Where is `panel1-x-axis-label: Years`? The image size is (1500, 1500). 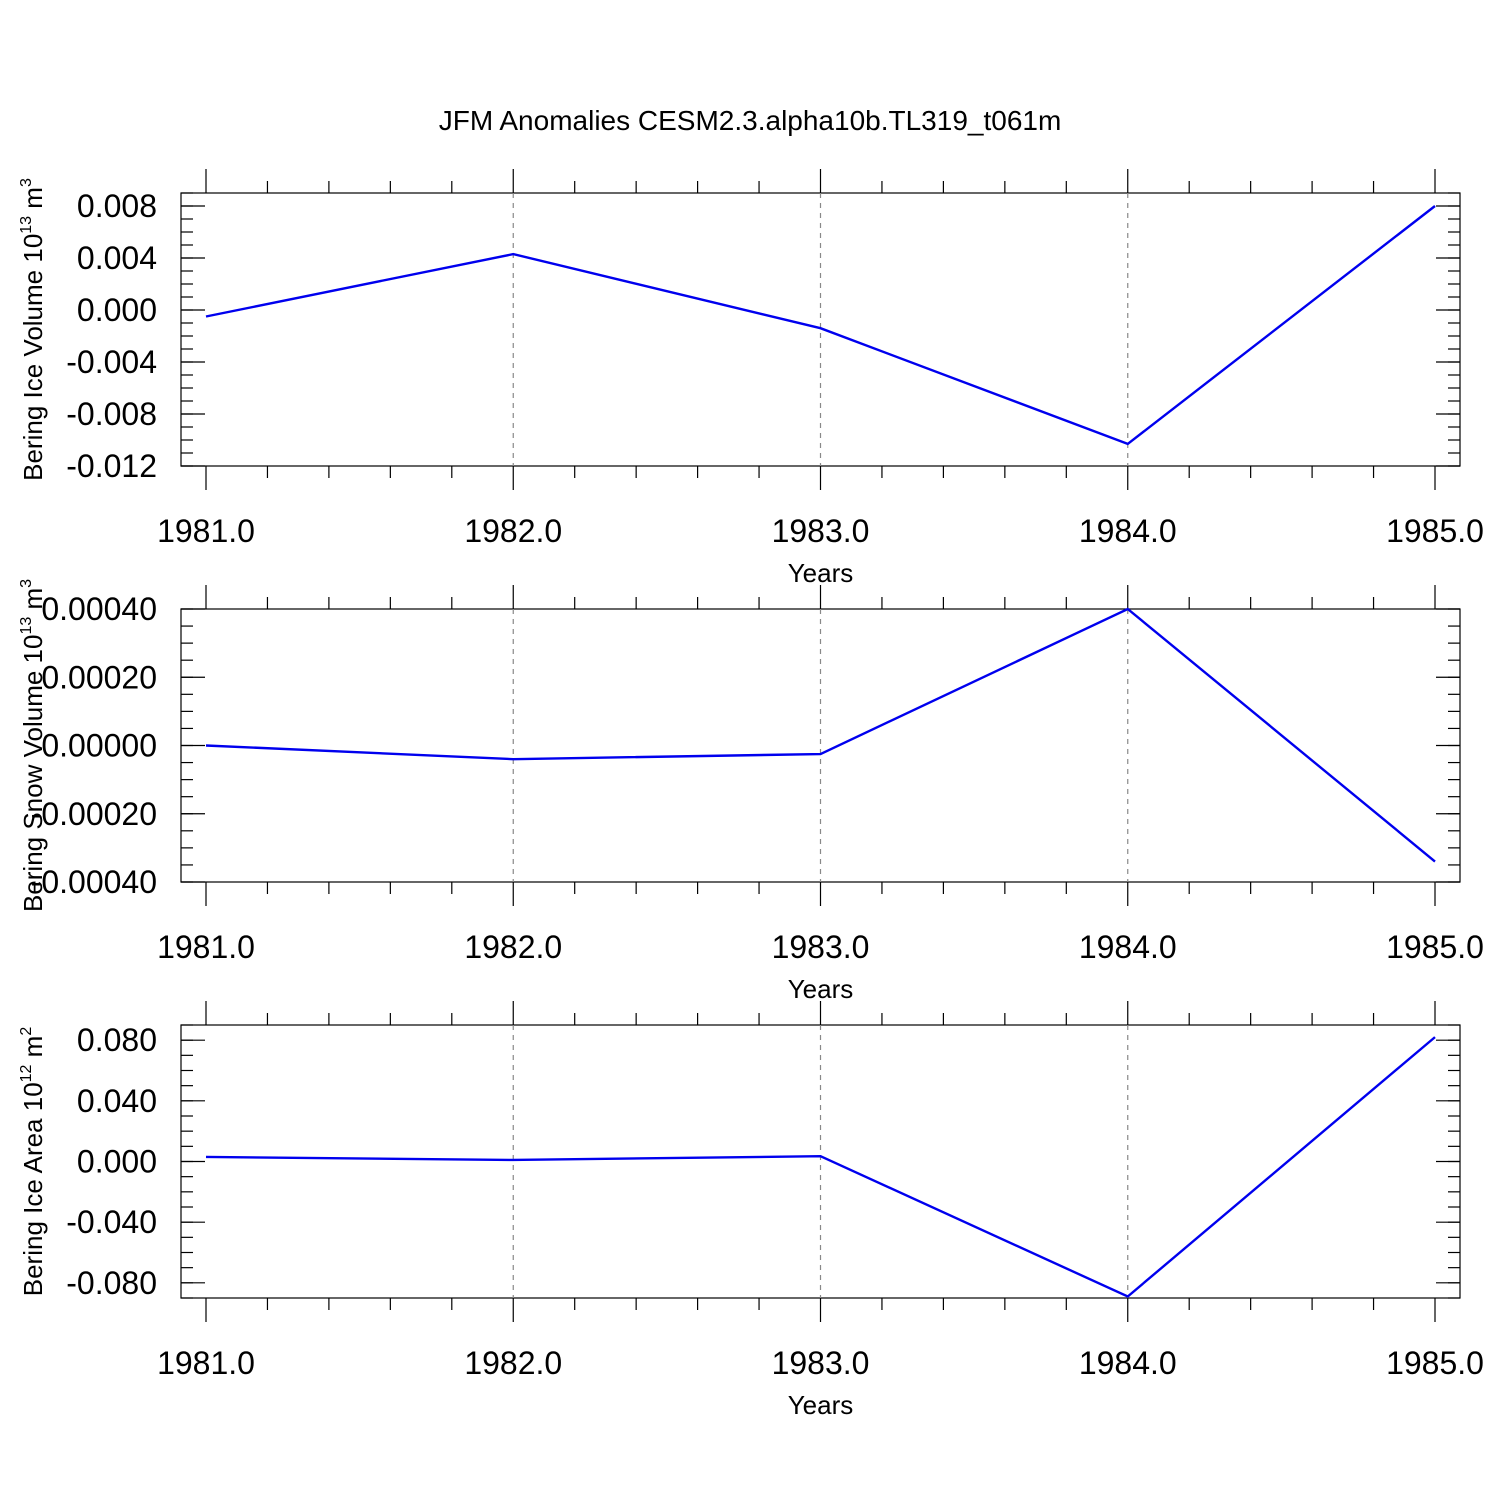 panel1-x-axis-label: Years is located at coordinates (821, 573).